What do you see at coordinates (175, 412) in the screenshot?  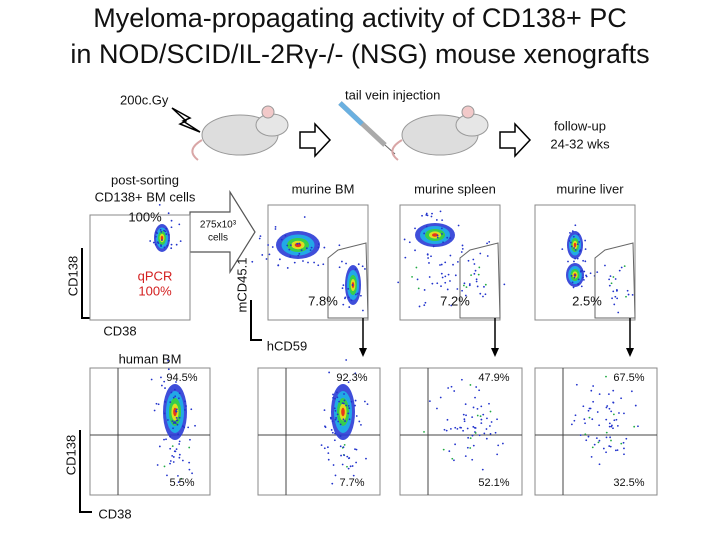 I see `population` at bounding box center [175, 412].